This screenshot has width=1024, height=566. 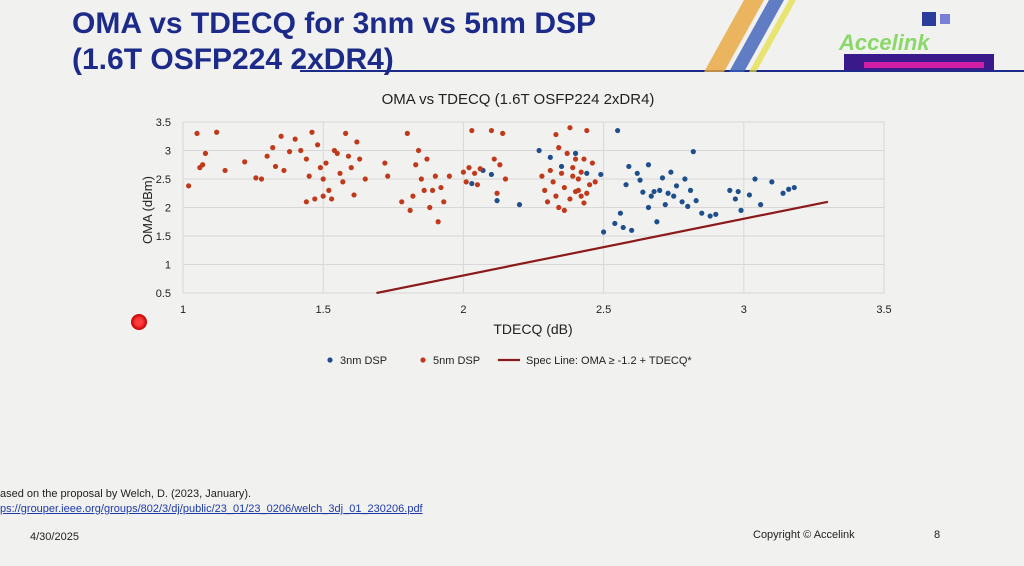 I want to click on y-tick-label: 3, so click(x=168, y=152).